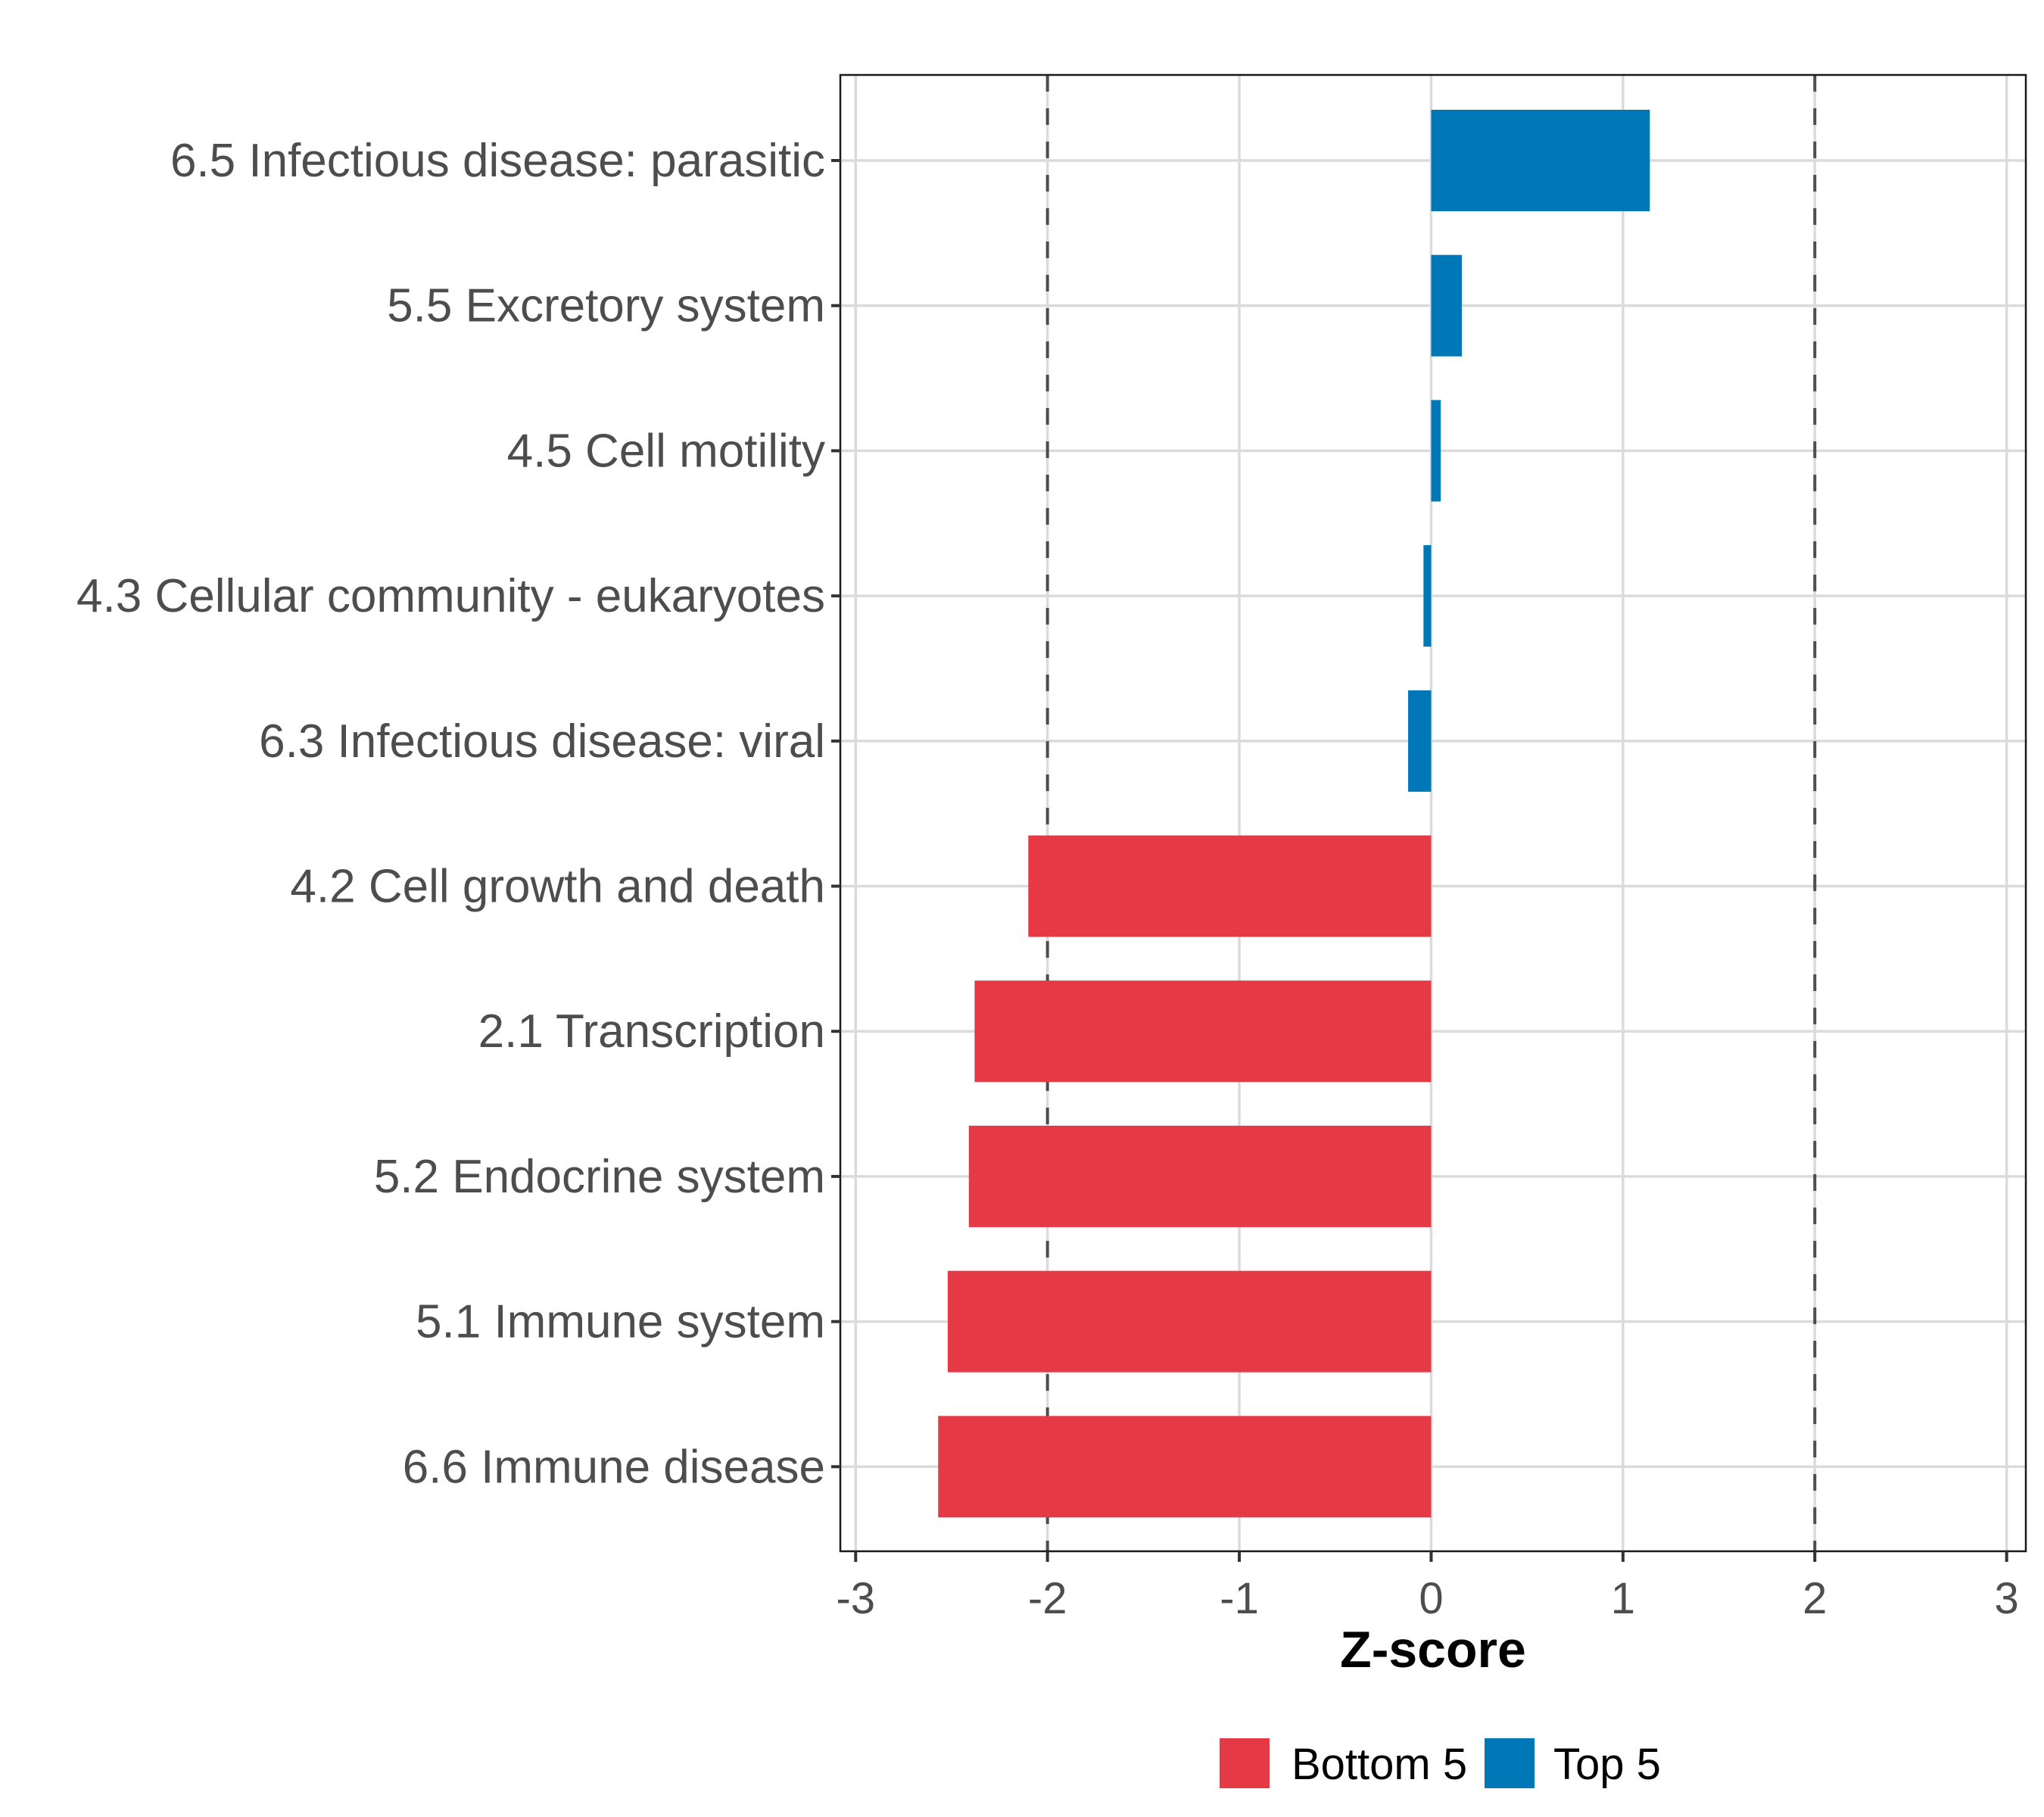 Image resolution: width=2044 pixels, height=1817 pixels. What do you see at coordinates (855, 1599) in the screenshot?
I see `x-tick-label: -3` at bounding box center [855, 1599].